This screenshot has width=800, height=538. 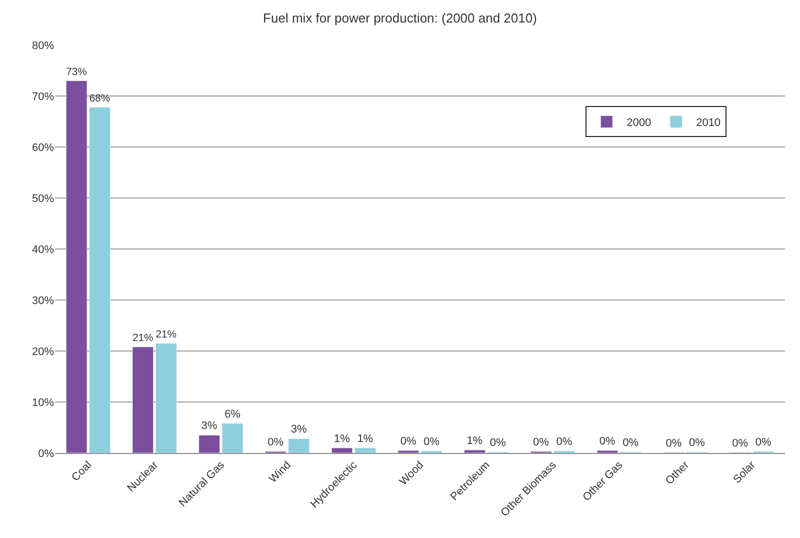 I want to click on y-tick-label: 50%, so click(x=43, y=198).